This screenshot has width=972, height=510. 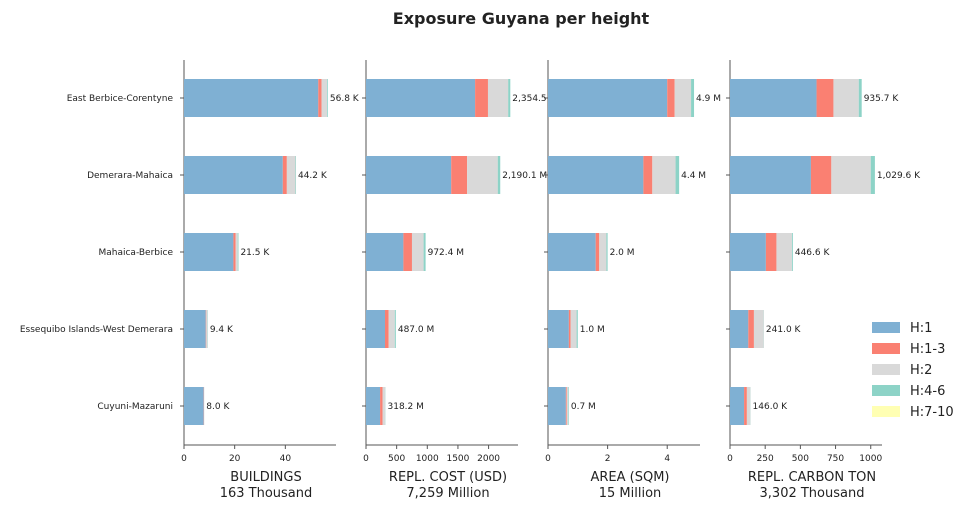 What do you see at coordinates (448, 477) in the screenshot?
I see `x-axis-label: REPL. COST (USD)` at bounding box center [448, 477].